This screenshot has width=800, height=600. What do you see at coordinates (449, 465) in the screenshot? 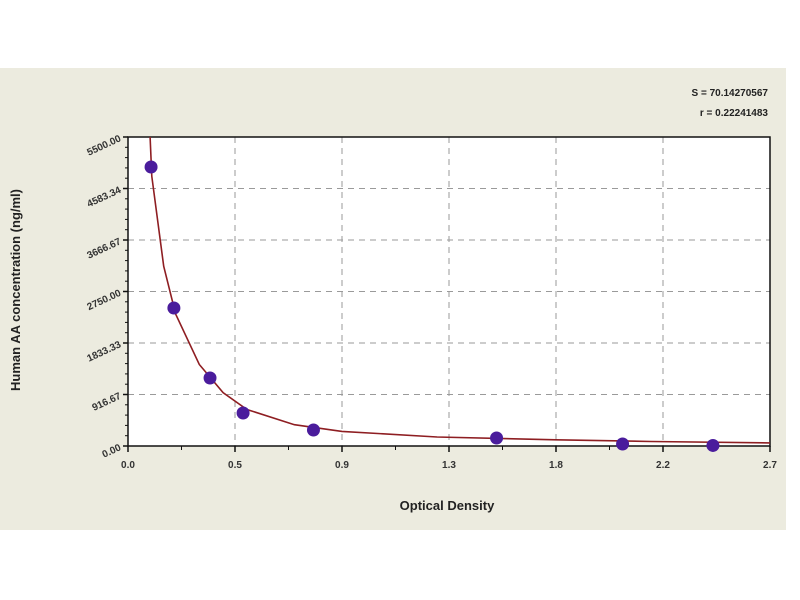
I see `x-tick-label: 1.3` at bounding box center [449, 465].